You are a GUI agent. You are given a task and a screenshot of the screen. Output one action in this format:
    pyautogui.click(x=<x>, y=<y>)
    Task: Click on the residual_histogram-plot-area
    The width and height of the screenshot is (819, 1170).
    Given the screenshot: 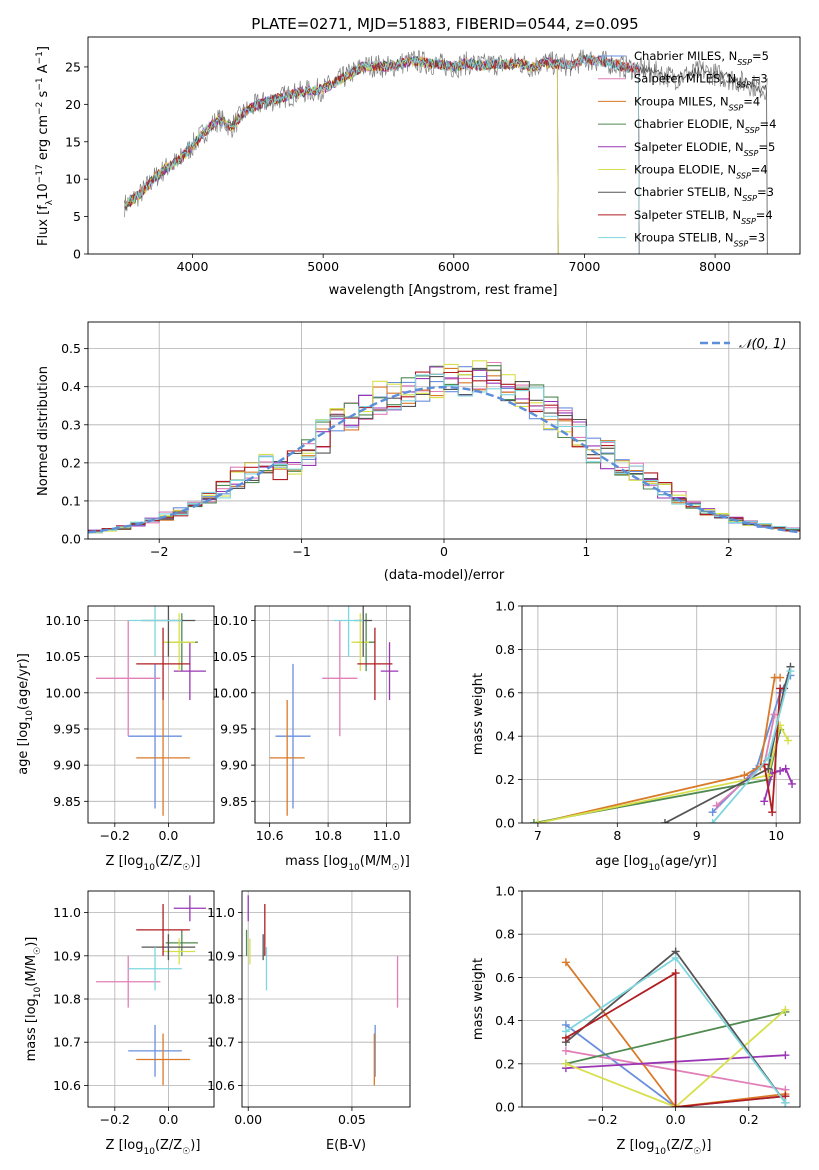 What is the action you would take?
    pyautogui.click(x=444, y=447)
    